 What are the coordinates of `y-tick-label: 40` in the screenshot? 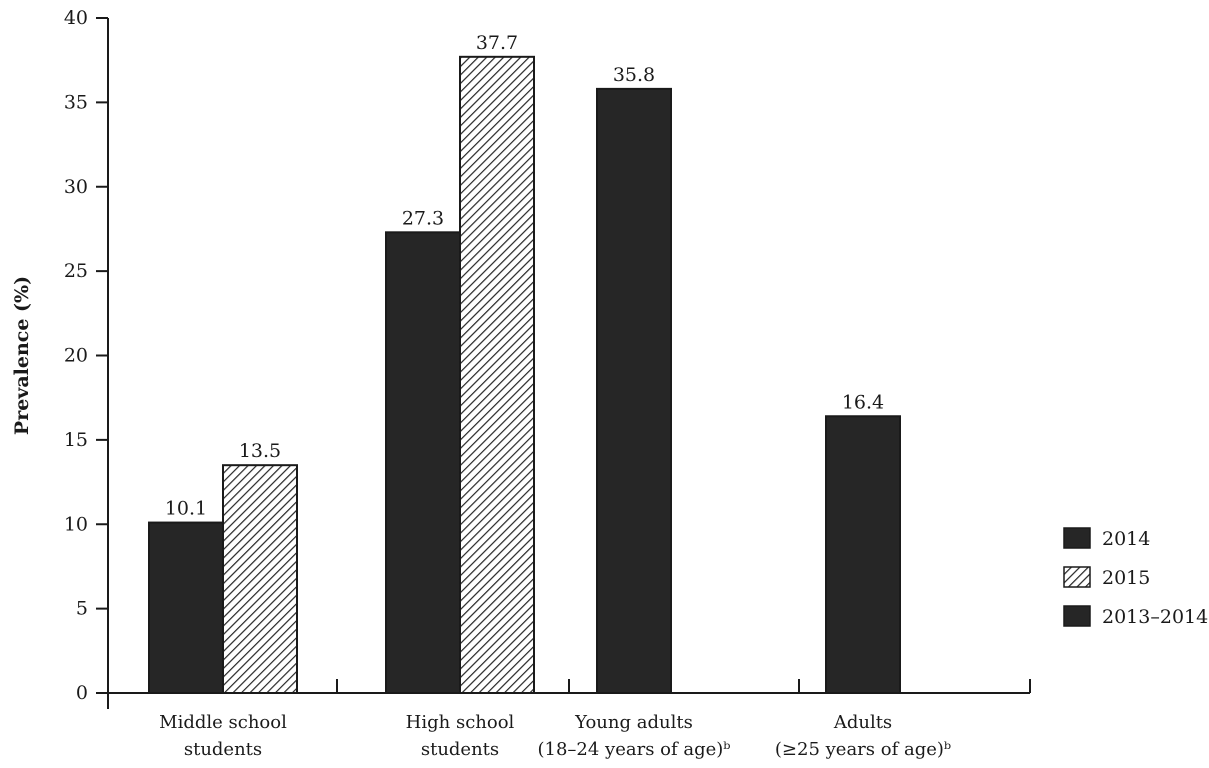 It's located at (76, 18).